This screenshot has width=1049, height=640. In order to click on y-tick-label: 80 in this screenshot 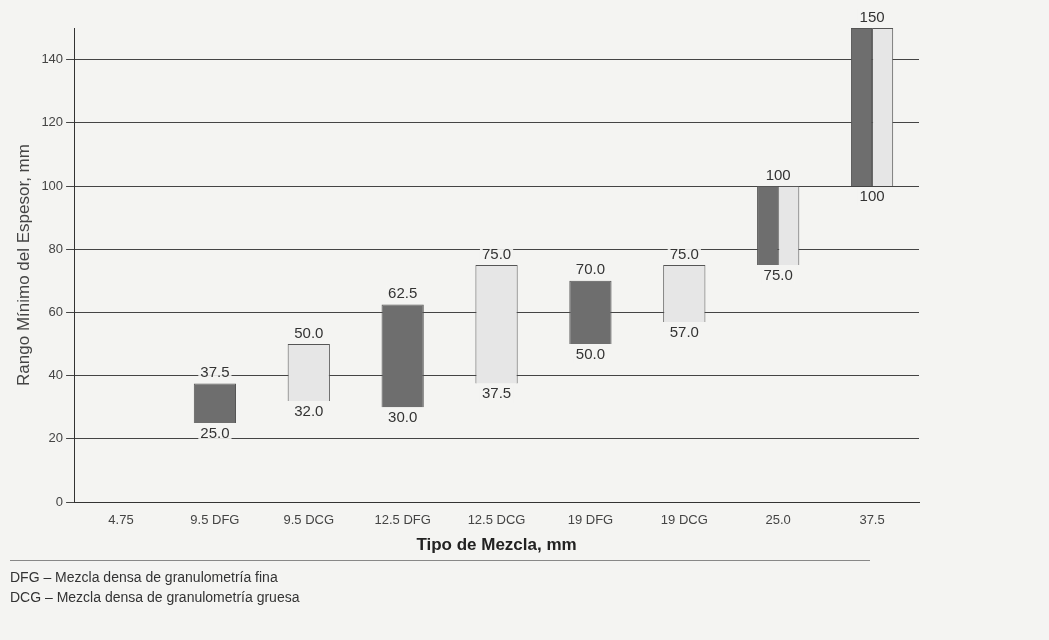, I will do `click(56, 248)`.